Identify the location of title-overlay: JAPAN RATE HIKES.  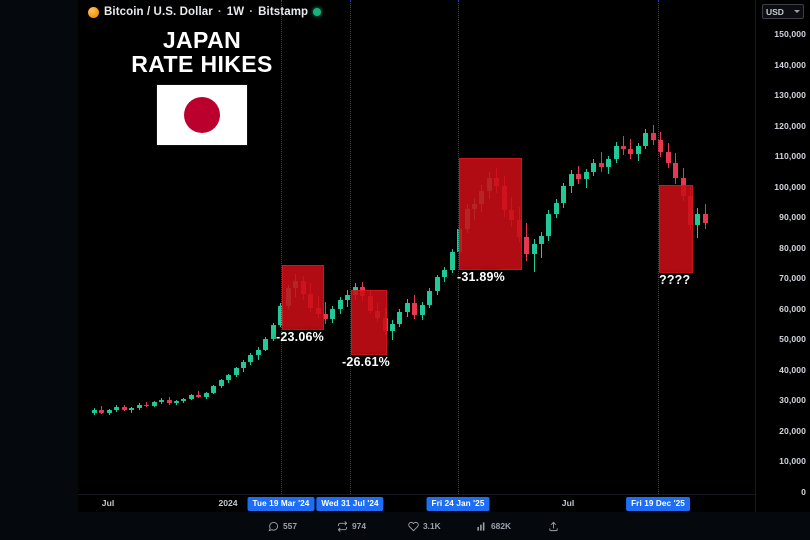
(202, 86).